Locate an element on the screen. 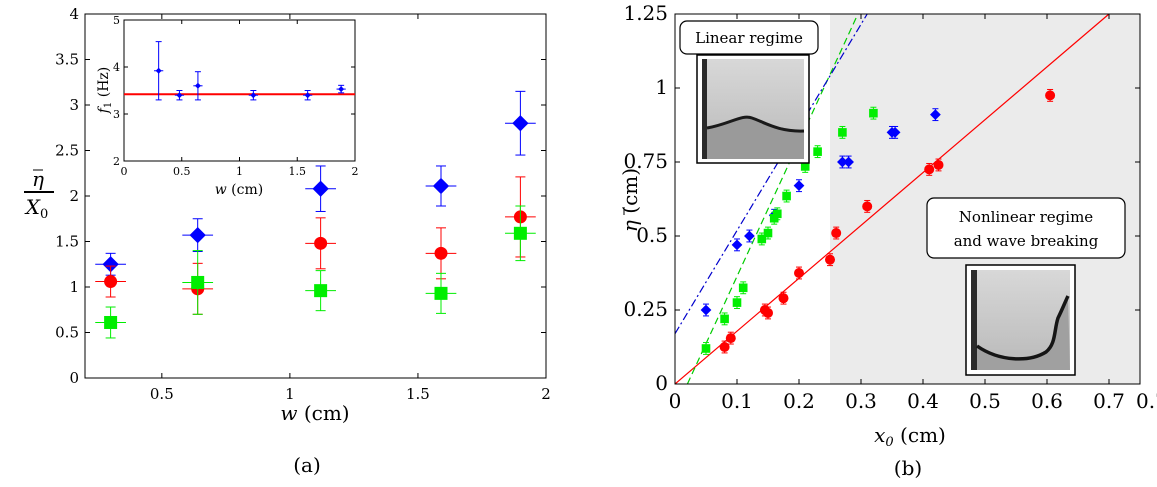  inset-x-tick-label: 0 is located at coordinates (124, 171).